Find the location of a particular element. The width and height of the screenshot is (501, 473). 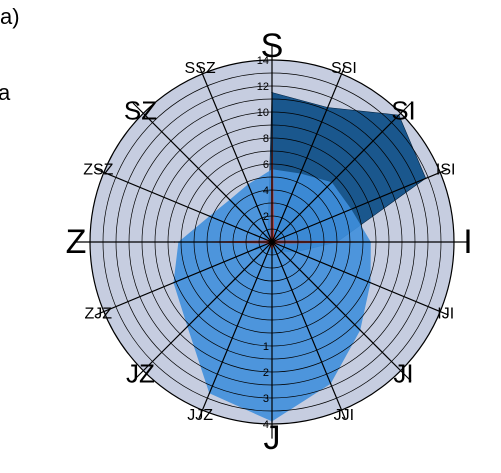

direction-label-SSI: SSI is located at coordinates (344, 68).